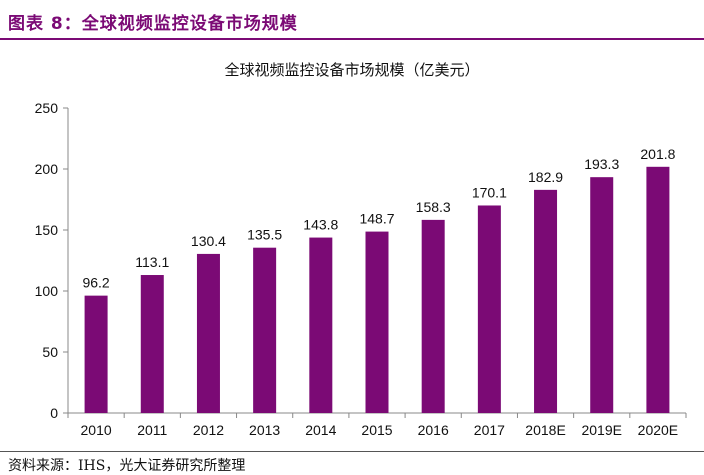 The height and width of the screenshot is (475, 704). What do you see at coordinates (264, 235) in the screenshot?
I see `bar-value-label: 135.5` at bounding box center [264, 235].